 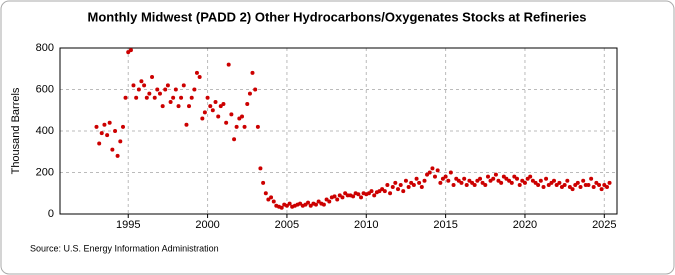 What do you see at coordinates (128, 225) in the screenshot?
I see `x-tick-label: 1995` at bounding box center [128, 225].